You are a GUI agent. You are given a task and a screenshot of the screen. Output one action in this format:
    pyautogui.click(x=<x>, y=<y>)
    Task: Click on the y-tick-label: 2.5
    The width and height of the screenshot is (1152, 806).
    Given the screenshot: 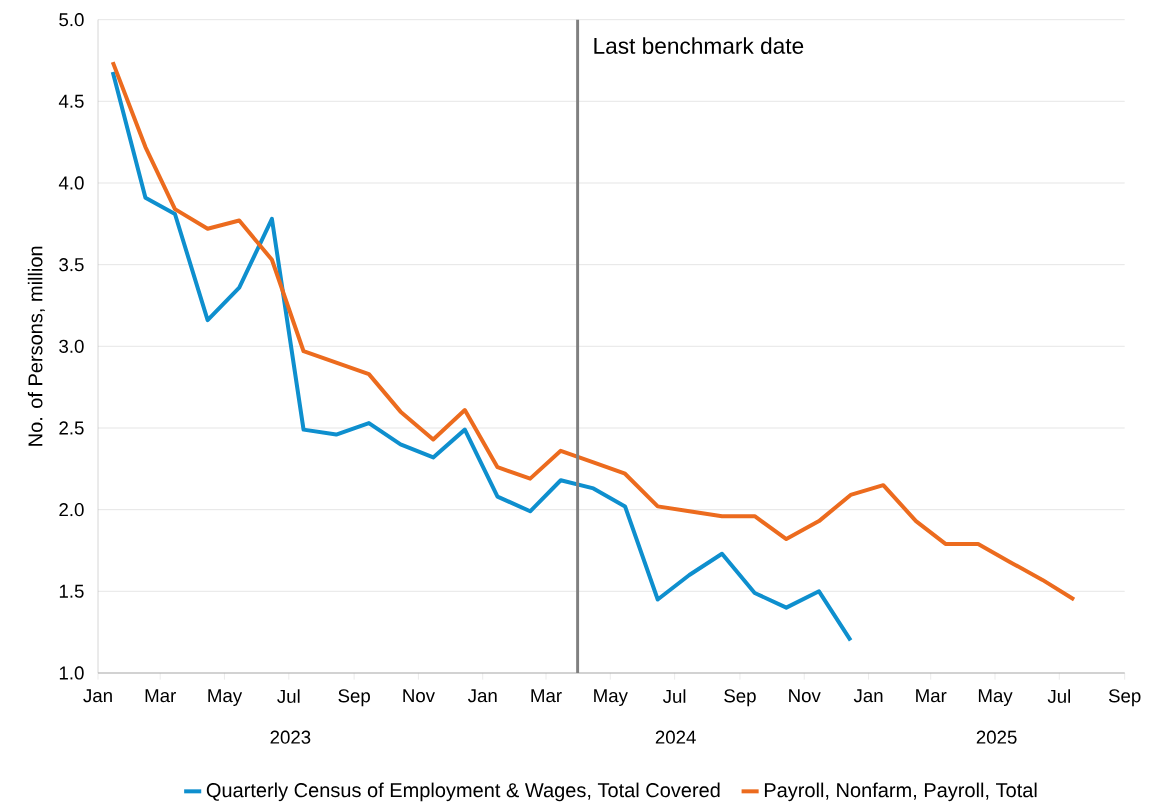 What is the action you would take?
    pyautogui.click(x=71, y=428)
    